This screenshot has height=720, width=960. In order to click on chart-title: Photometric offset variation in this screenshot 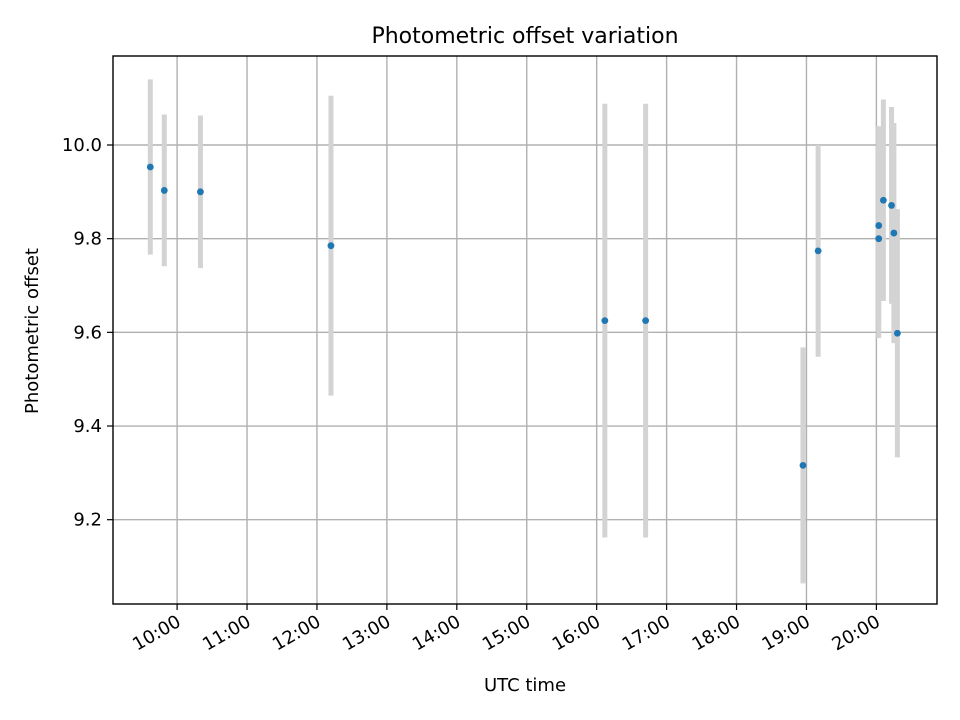, I will do `click(524, 36)`.